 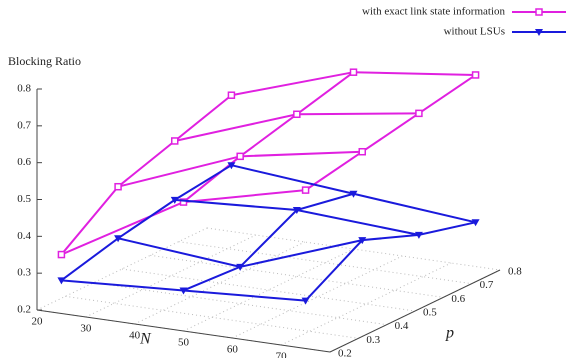 What do you see at coordinates (184, 343) in the screenshot?
I see `x-tick-label: 50` at bounding box center [184, 343].